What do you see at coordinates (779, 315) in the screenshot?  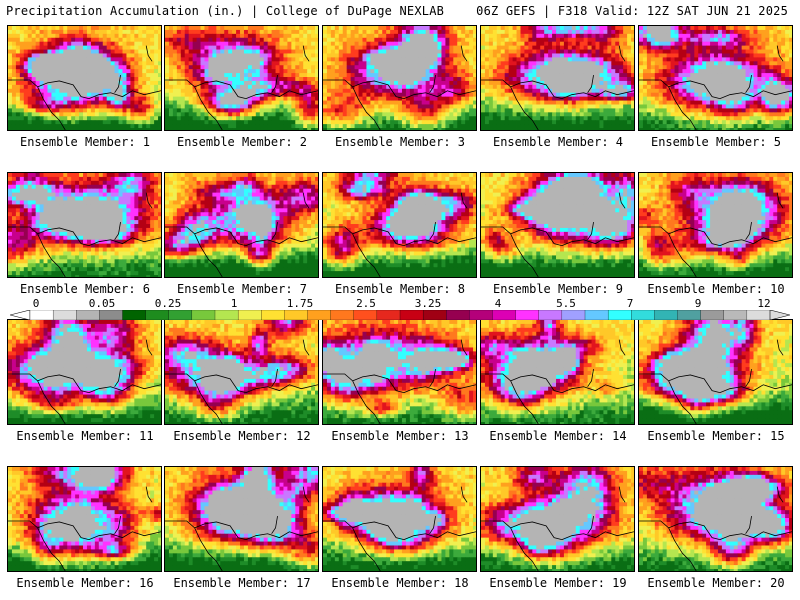 I see `colorbar-max-arrow` at bounding box center [779, 315].